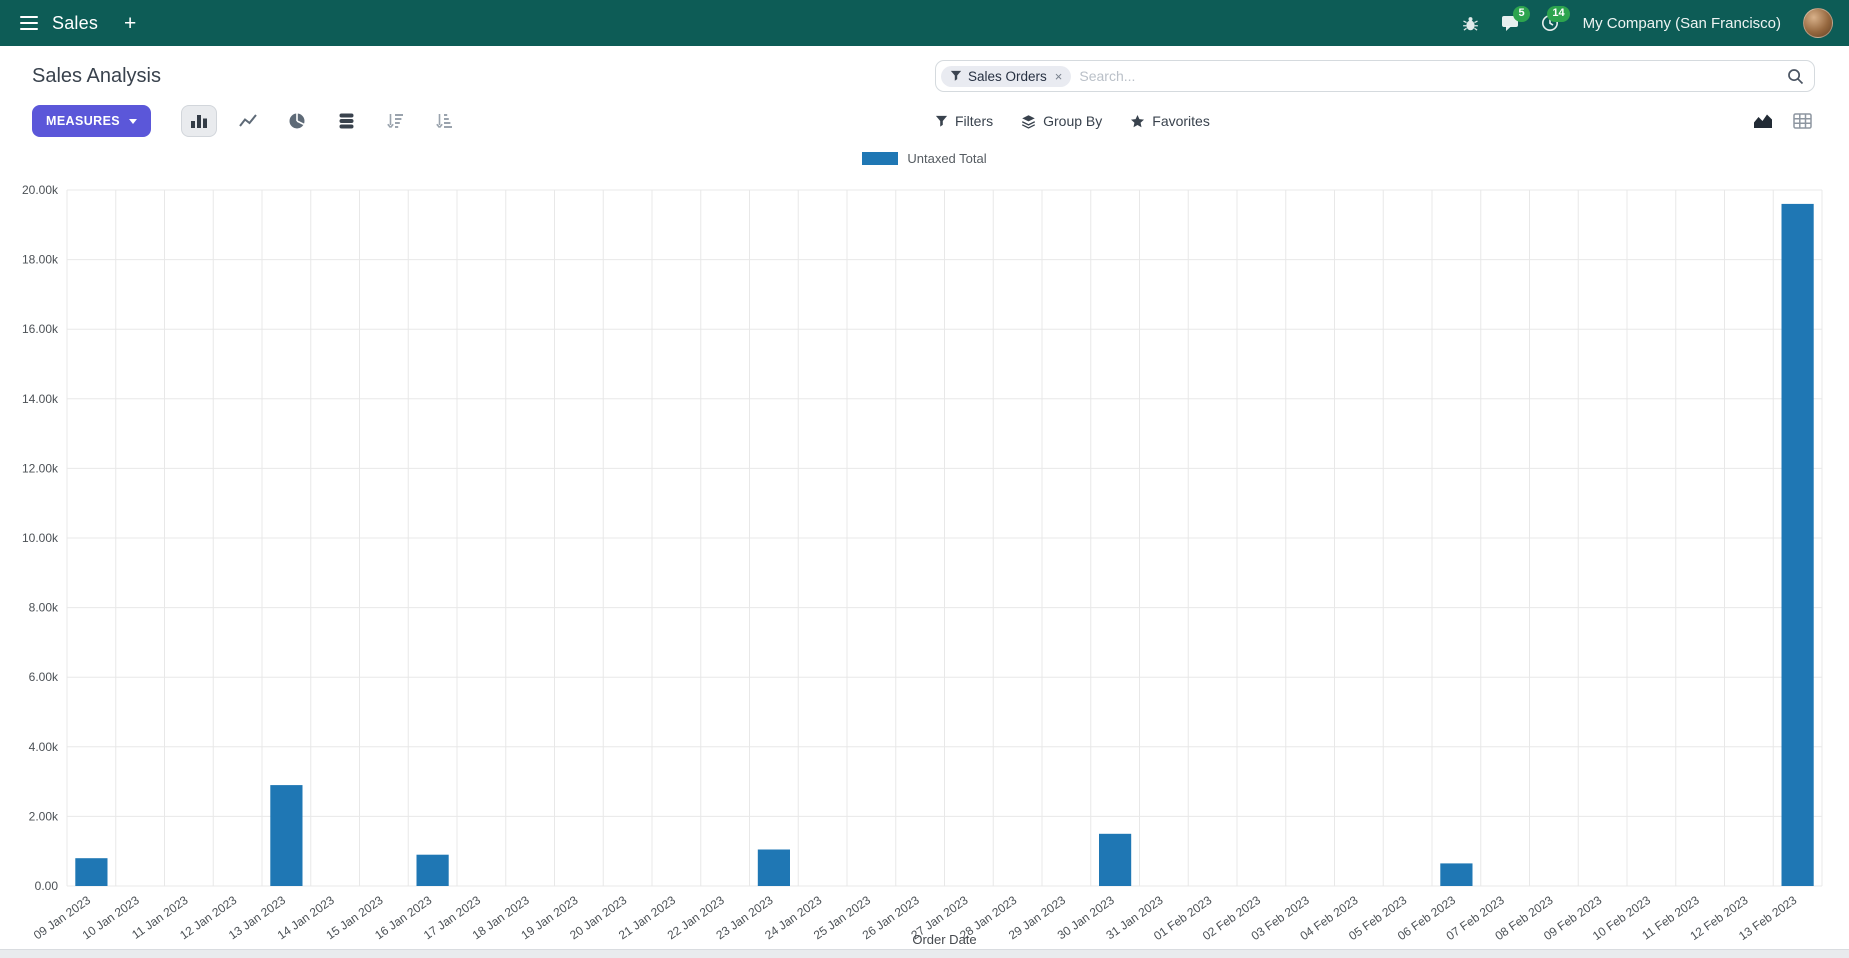 Image resolution: width=1849 pixels, height=958 pixels. Describe the element at coordinates (83, 121) in the screenshot. I see `measures-button-label: MEASURES` at that location.